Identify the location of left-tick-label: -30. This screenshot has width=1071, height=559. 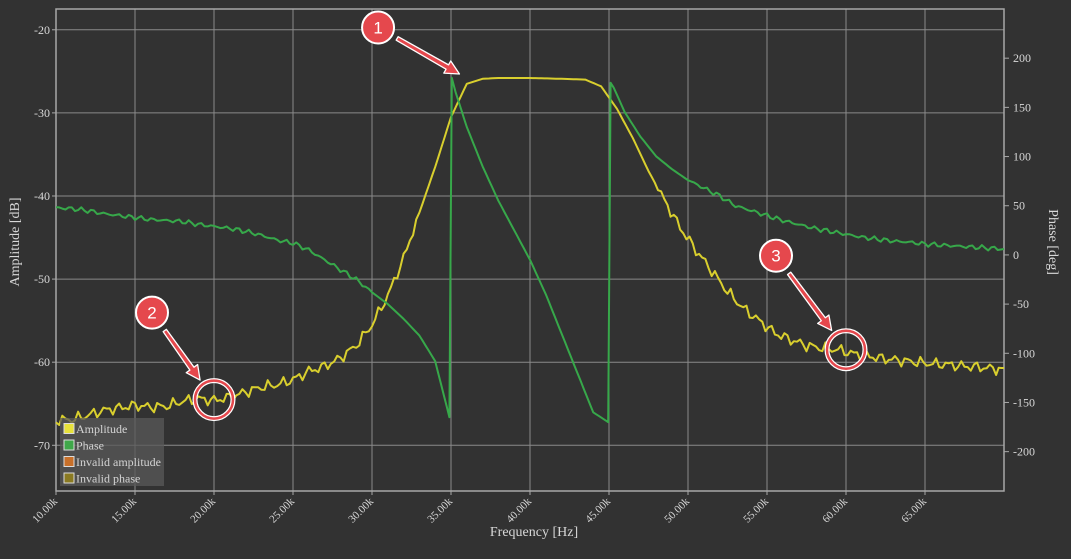
(42, 113).